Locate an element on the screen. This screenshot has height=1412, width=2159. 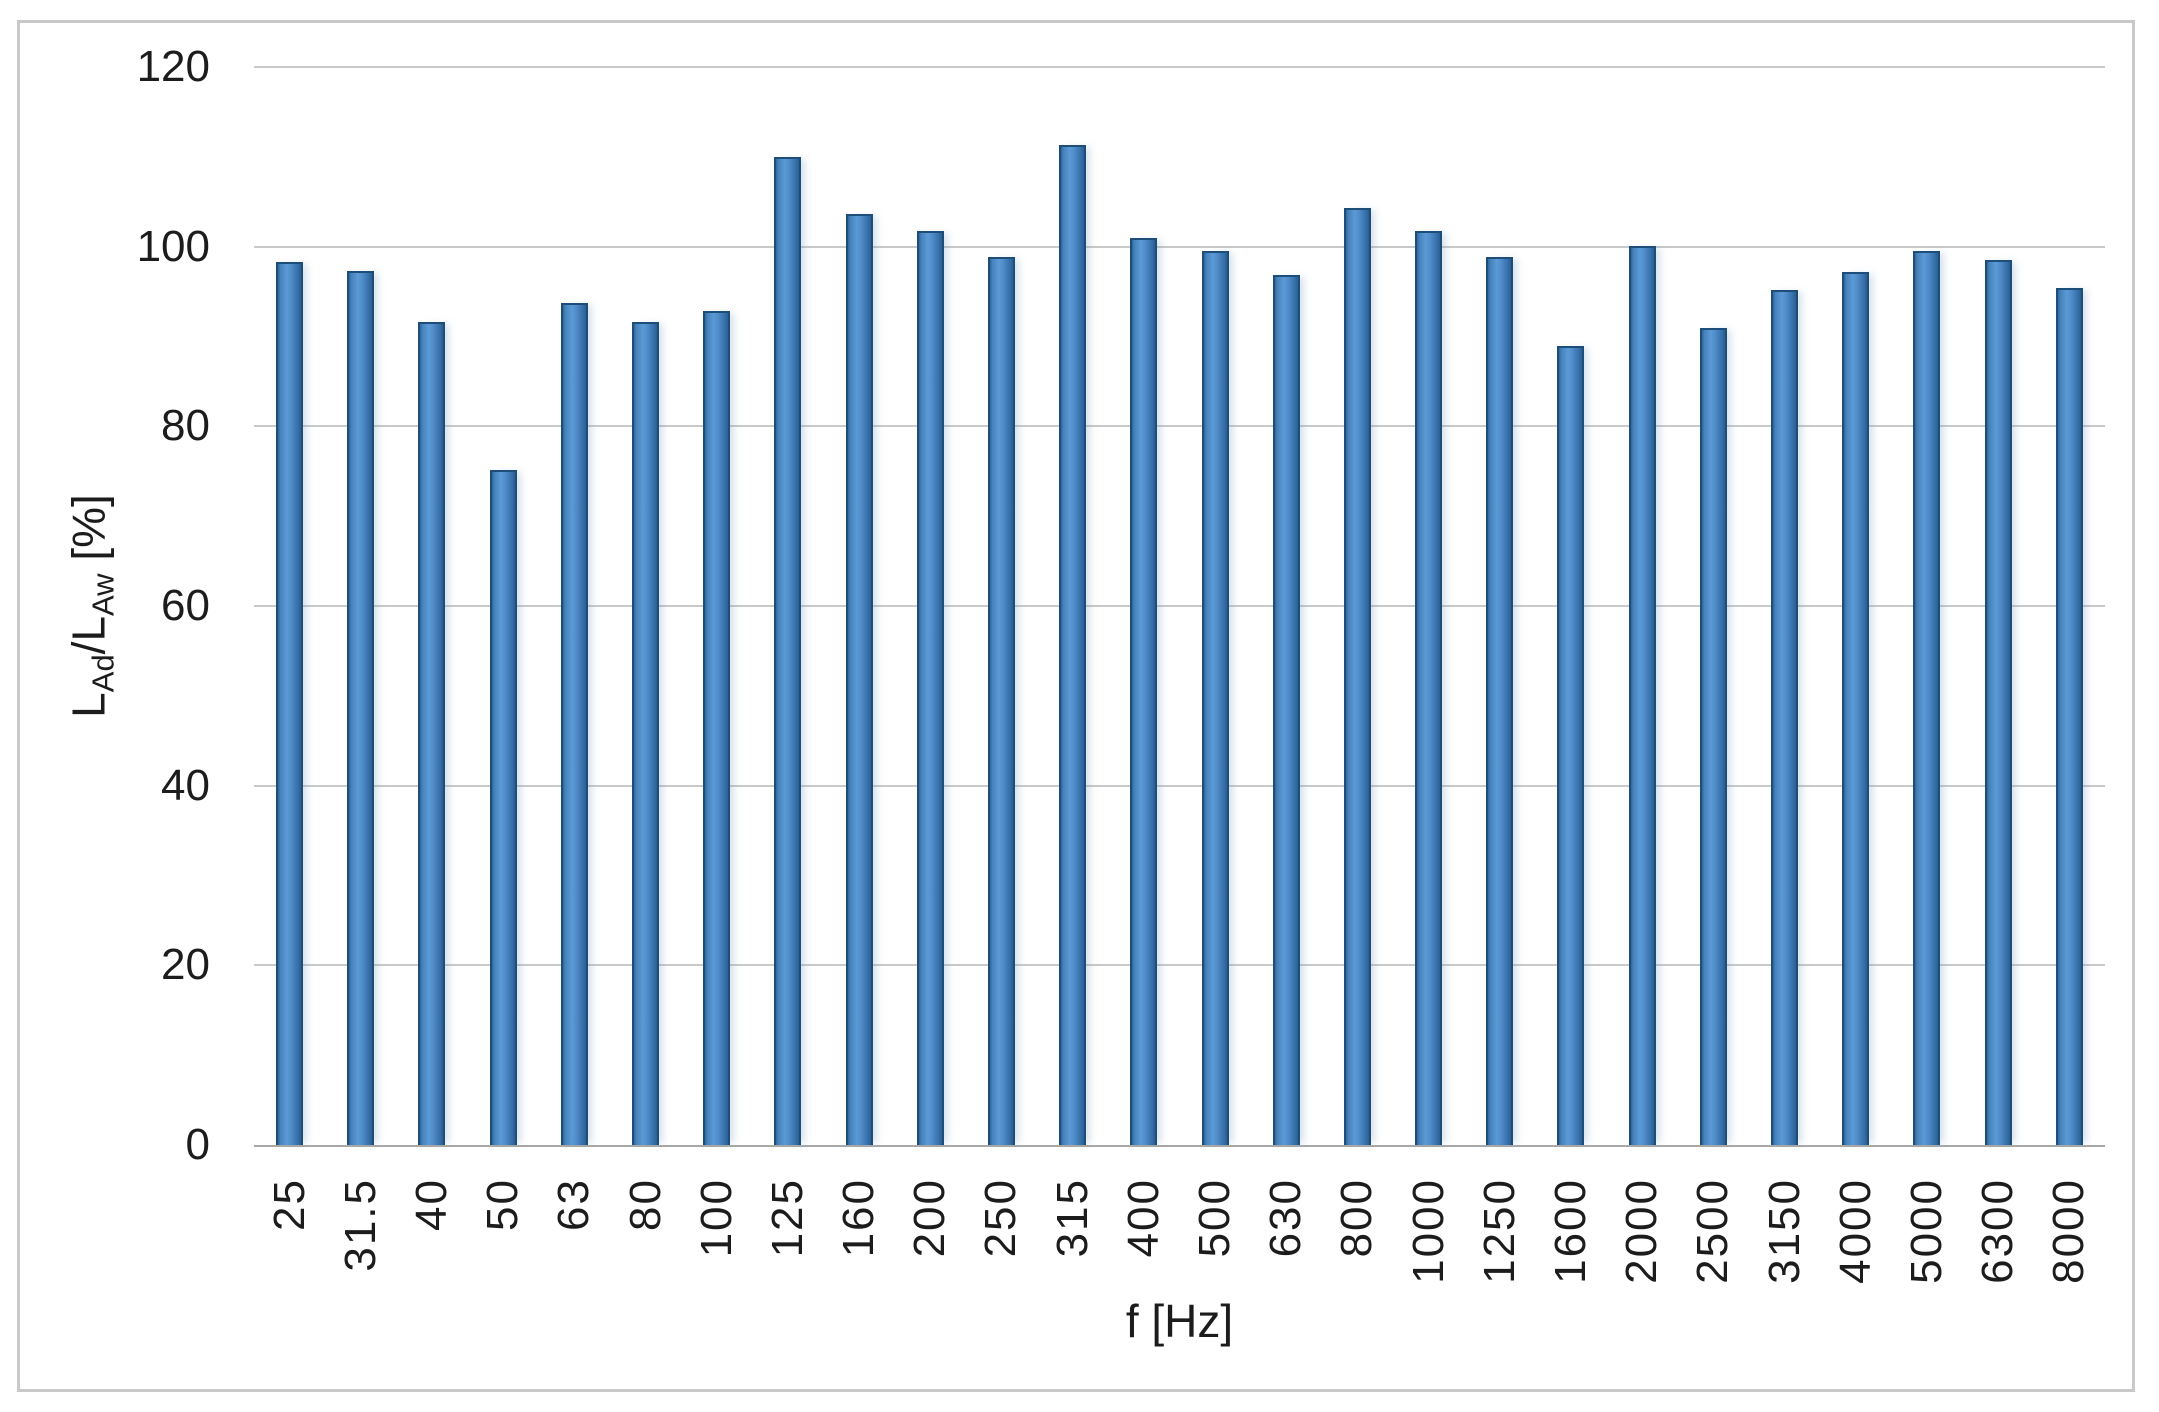
x-tick-label-3150: 3150 is located at coordinates (1784, 1231).